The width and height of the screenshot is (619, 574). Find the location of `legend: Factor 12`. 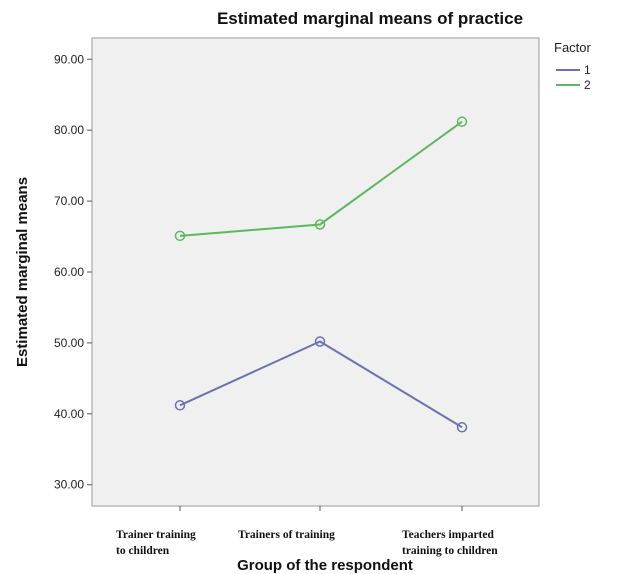

legend: Factor 12 is located at coordinates (573, 66).